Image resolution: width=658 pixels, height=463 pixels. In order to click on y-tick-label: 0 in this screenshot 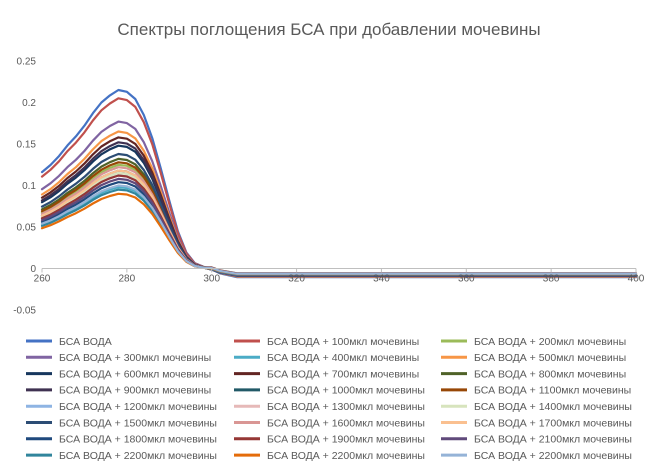, I will do `click(33, 269)`.